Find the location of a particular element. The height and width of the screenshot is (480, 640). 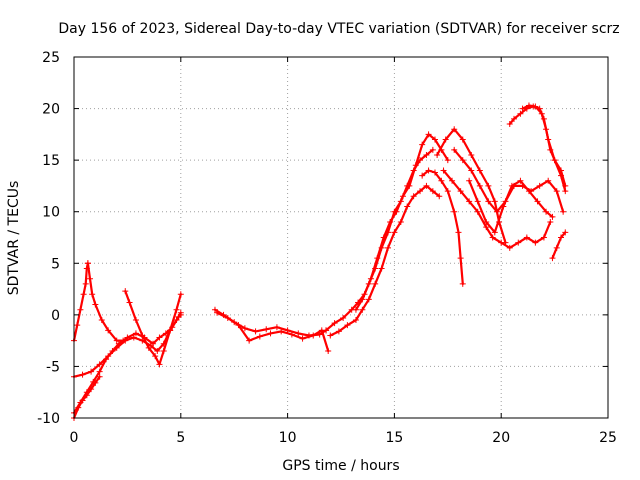

y-tick-label: 25 is located at coordinates (51, 58).